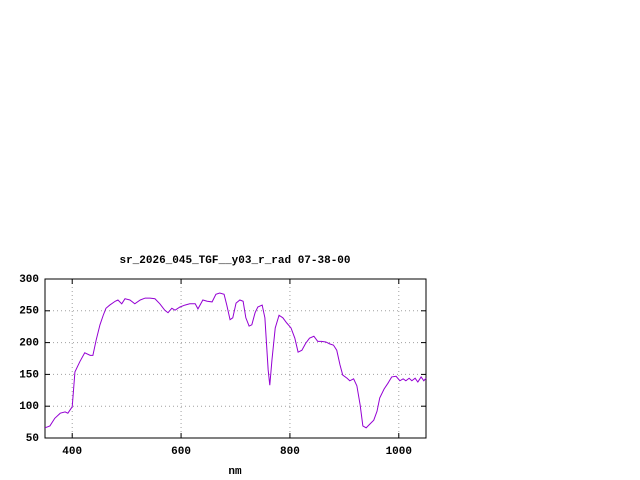  I want to click on x-tick-label: 1000, so click(399, 452).